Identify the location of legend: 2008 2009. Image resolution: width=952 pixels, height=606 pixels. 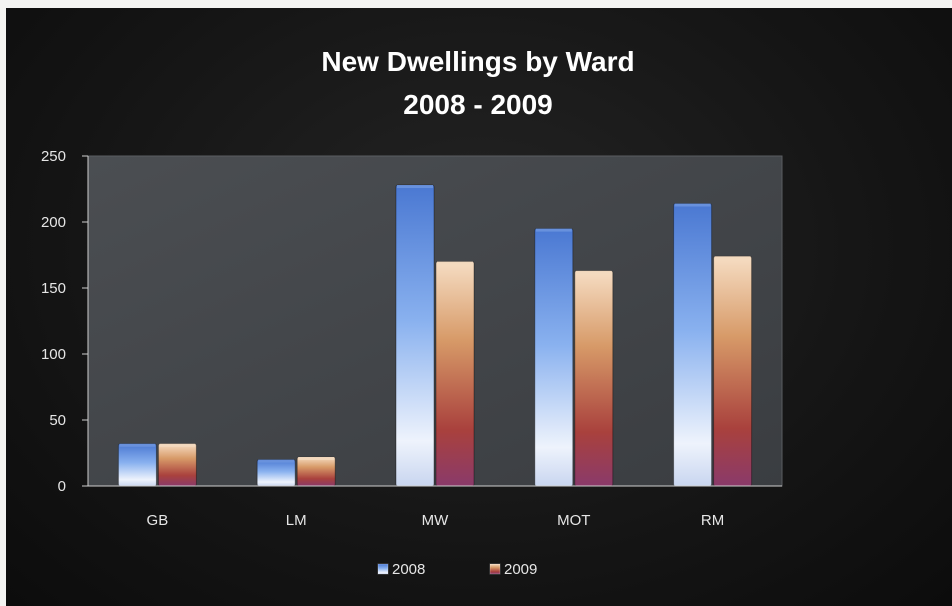
(457, 569).